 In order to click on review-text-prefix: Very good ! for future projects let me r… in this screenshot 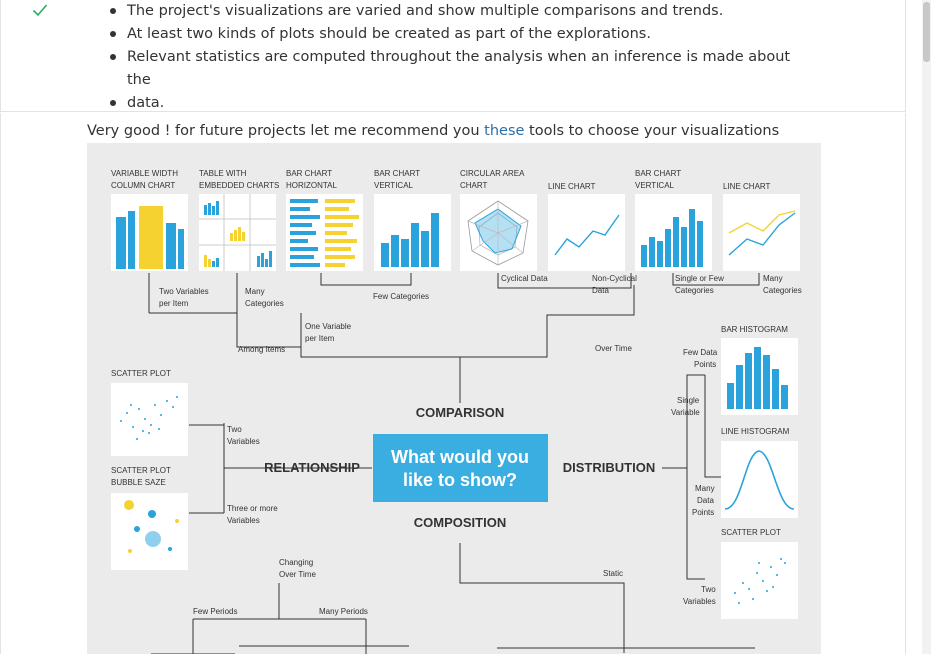, I will do `click(286, 131)`.